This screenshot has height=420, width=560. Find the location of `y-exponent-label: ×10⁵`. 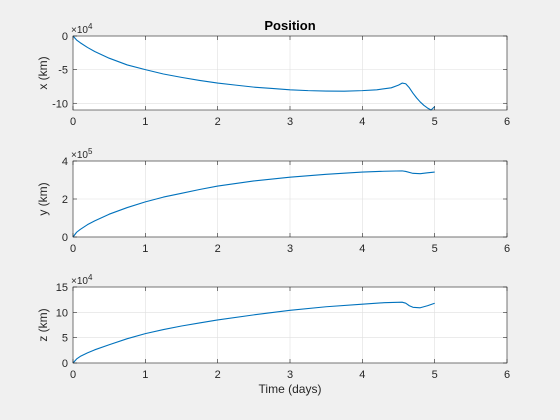

y-exponent-label: ×10⁵ is located at coordinates (82, 154).